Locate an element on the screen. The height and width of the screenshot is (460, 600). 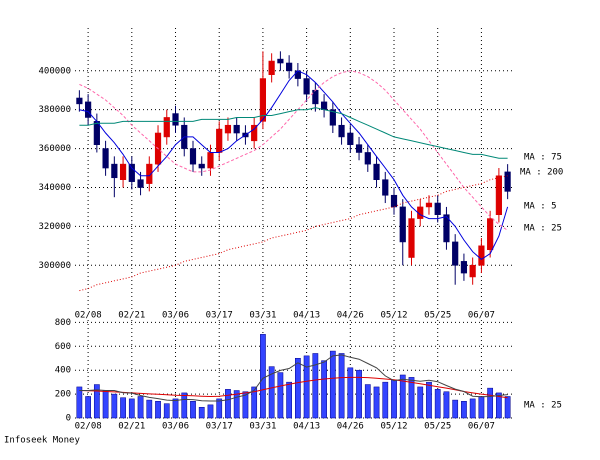
x-tick-label: 04/13 is located at coordinates (306, 427).